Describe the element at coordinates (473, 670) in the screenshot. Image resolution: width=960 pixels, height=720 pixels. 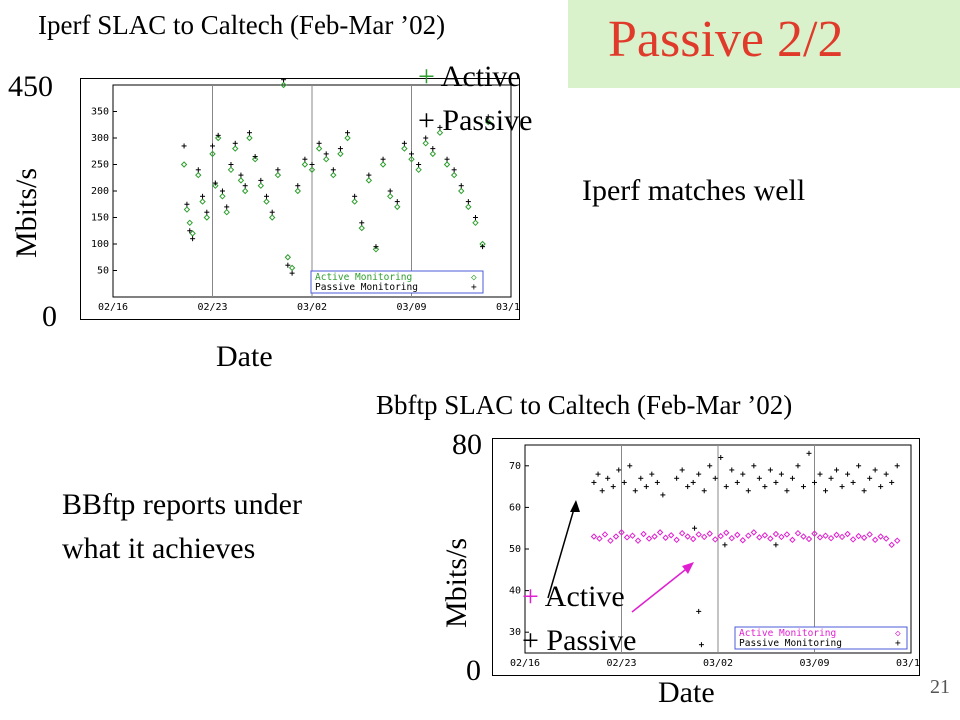
I see `bbftp-y-bottom-label: 0` at that location.